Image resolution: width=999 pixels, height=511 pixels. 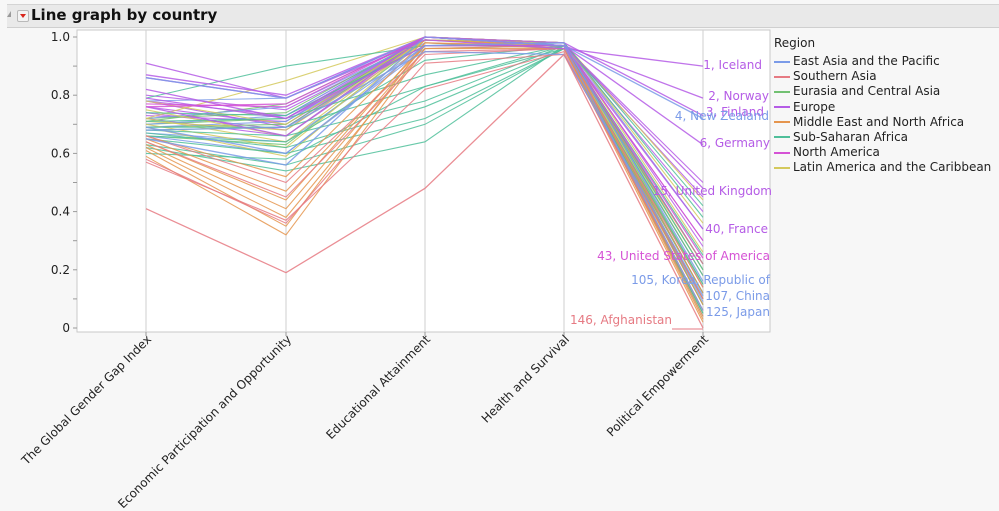 What do you see at coordinates (735, 112) in the screenshot?
I see `series-label: 3, Finland` at bounding box center [735, 112].